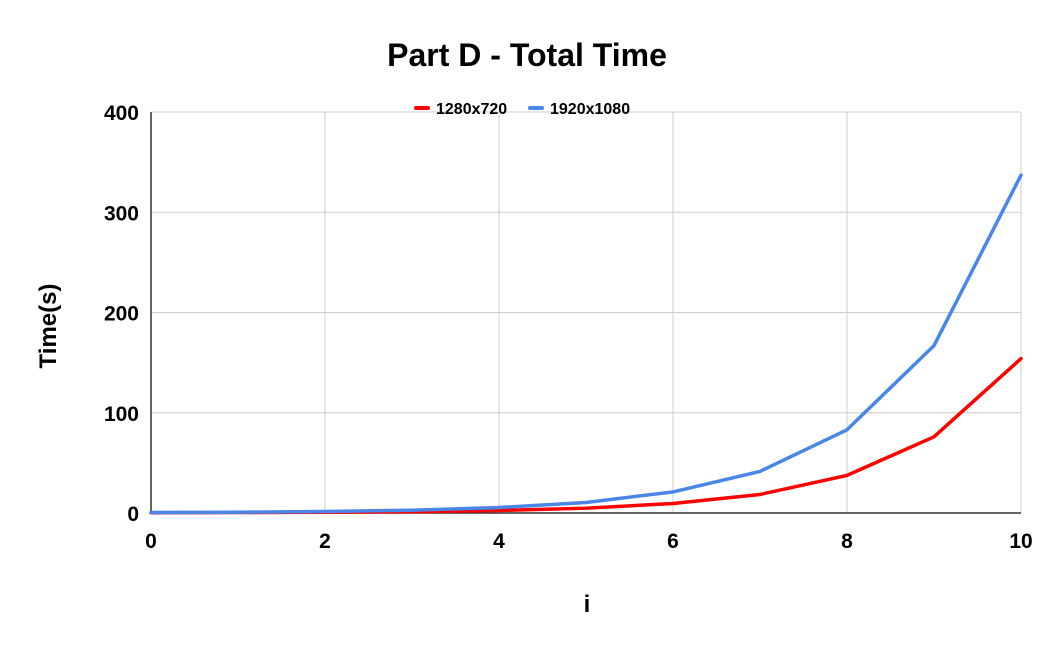 The height and width of the screenshot is (652, 1054). Describe the element at coordinates (471, 109) in the screenshot. I see `legend-label: 1280x720` at that location.